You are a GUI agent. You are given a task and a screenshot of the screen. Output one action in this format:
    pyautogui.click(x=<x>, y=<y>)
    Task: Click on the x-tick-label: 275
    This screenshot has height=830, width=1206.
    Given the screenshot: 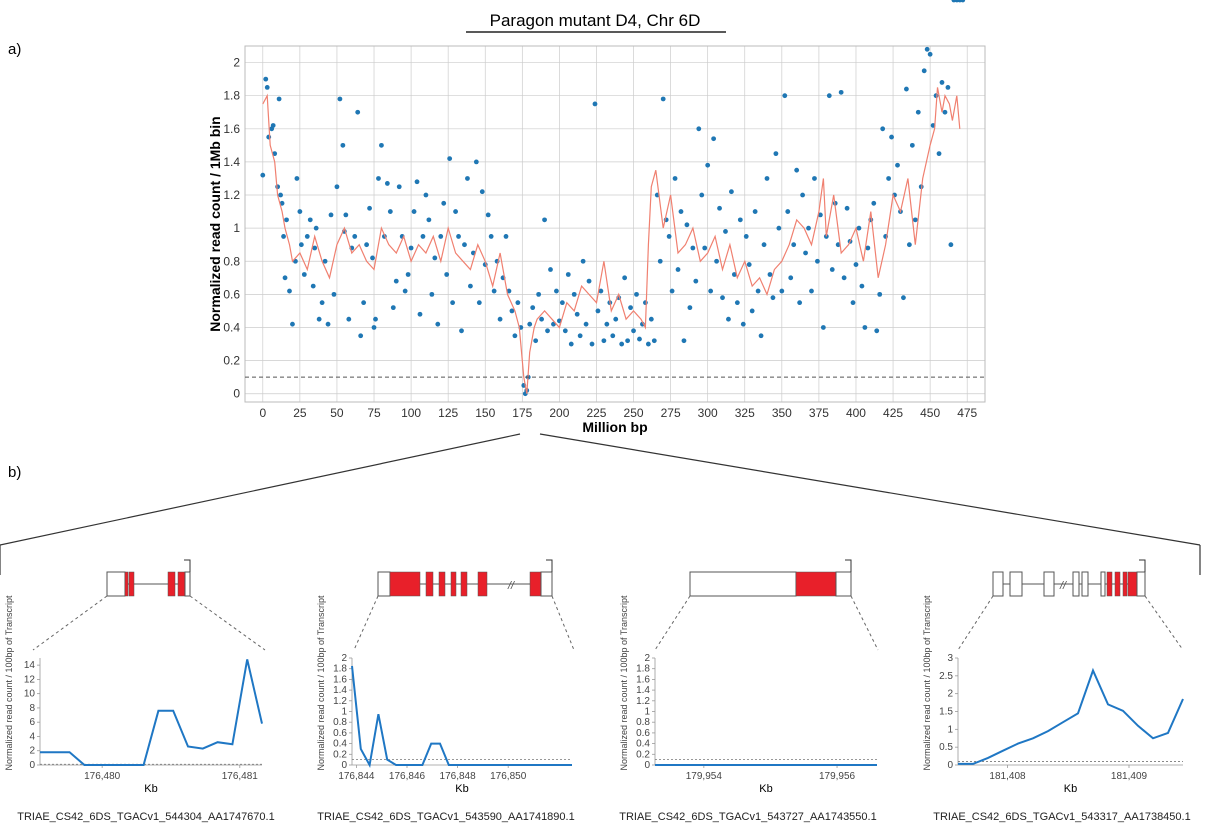 What is the action you would take?
    pyautogui.click(x=671, y=413)
    